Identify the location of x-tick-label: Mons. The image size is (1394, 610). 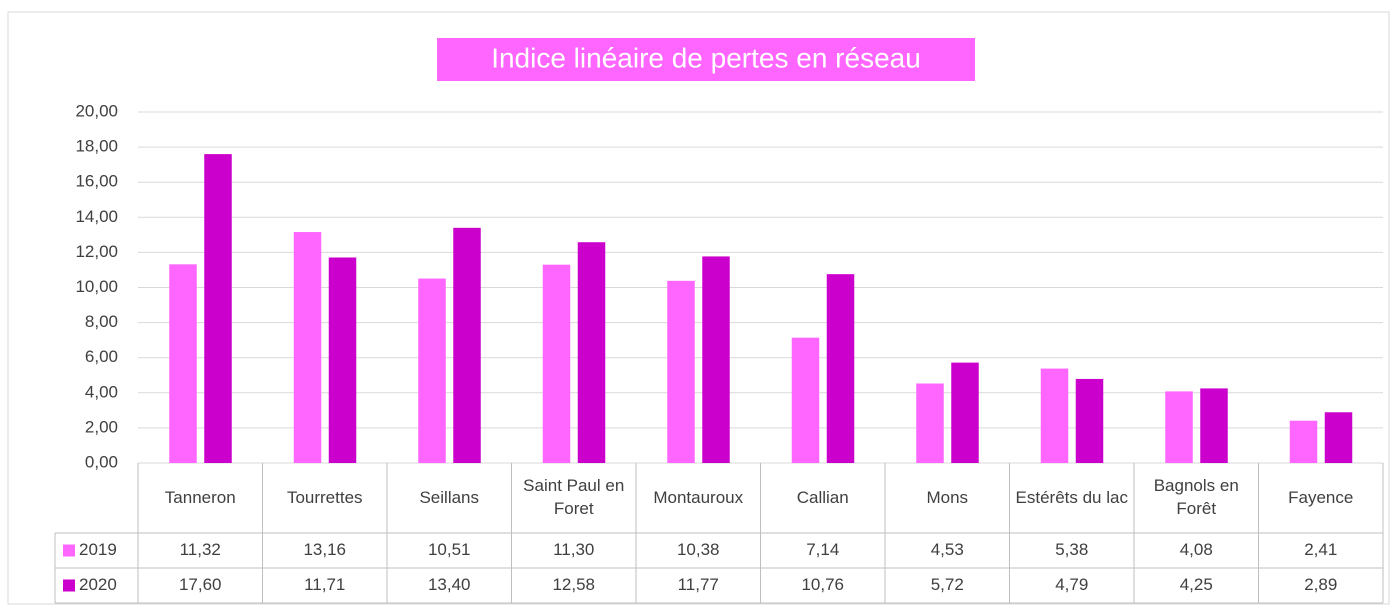
(947, 497).